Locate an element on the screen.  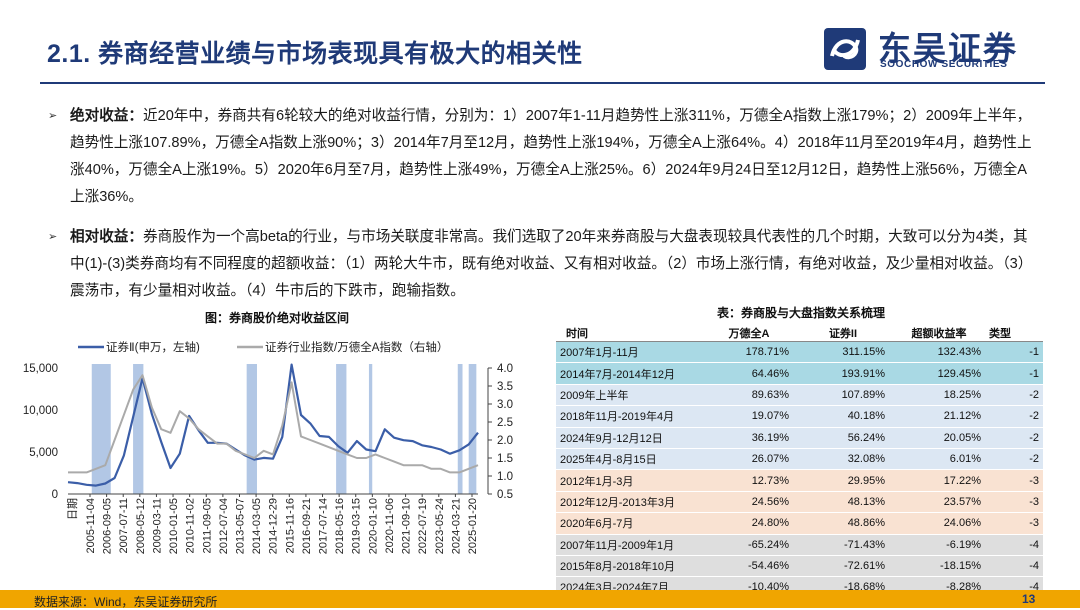
th-wind-a: 万德全A is located at coordinates (747, 333).